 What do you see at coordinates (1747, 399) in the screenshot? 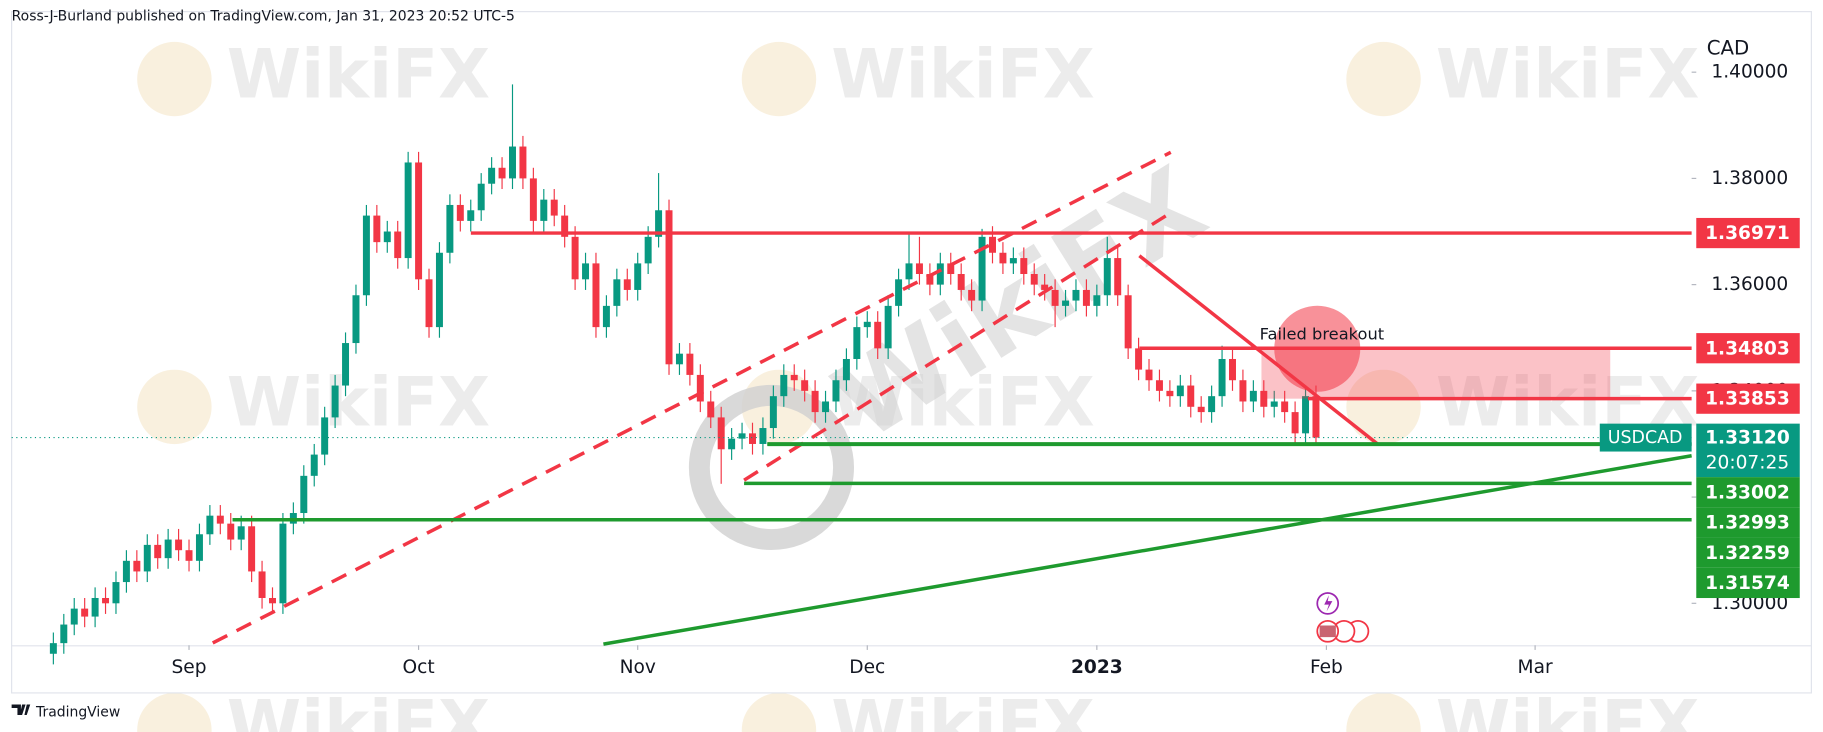
I see `level-label: 1.33853` at bounding box center [1747, 399].